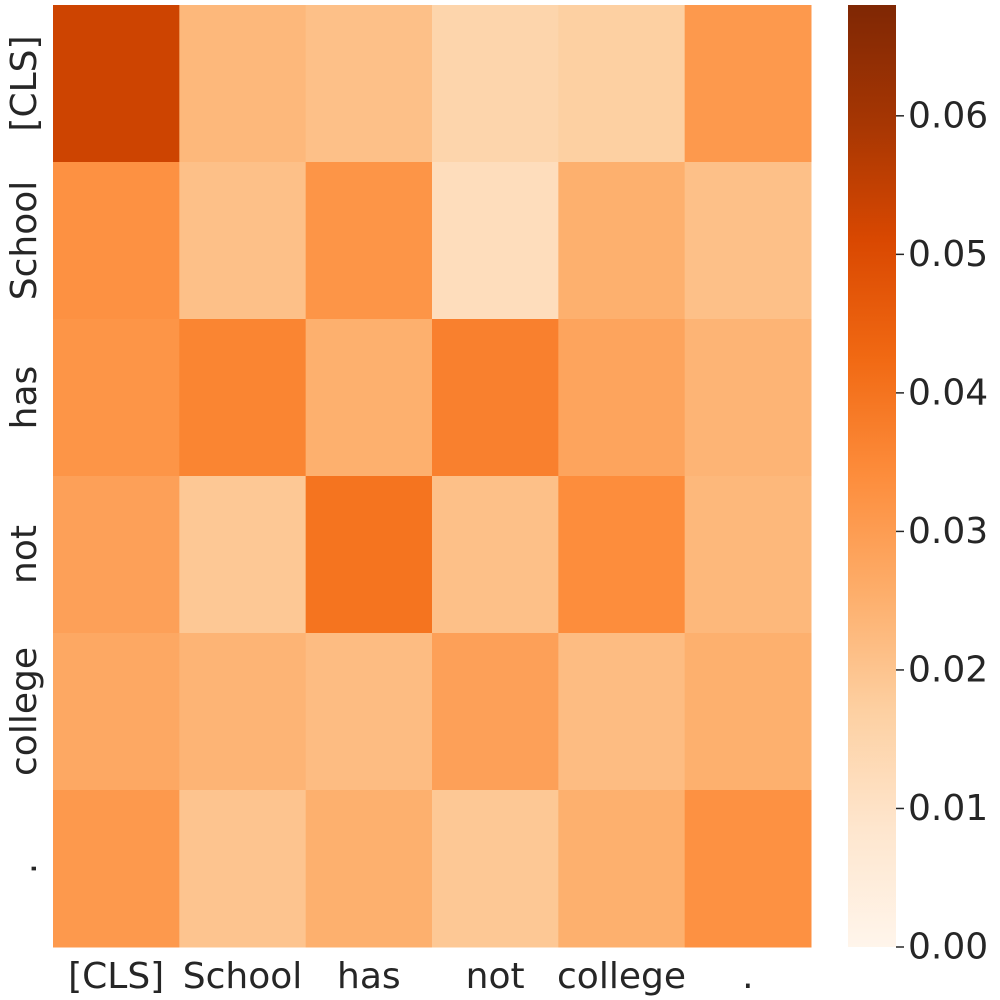  I want to click on colorbar-tick-label: 0.00, so click(948, 947).